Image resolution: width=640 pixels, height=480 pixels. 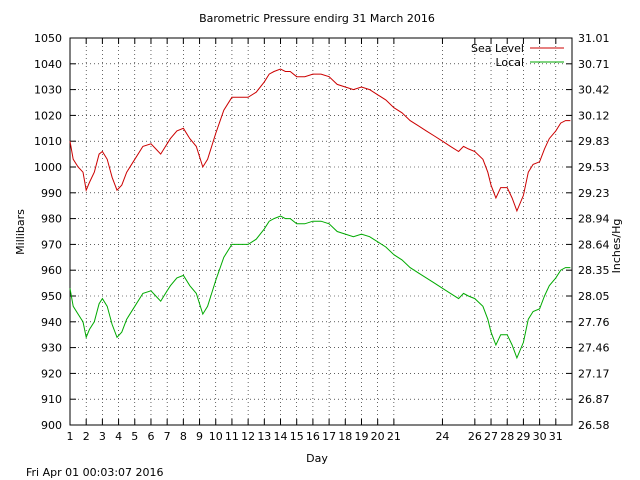 I want to click on x-tick-label: 13, so click(x=264, y=436).